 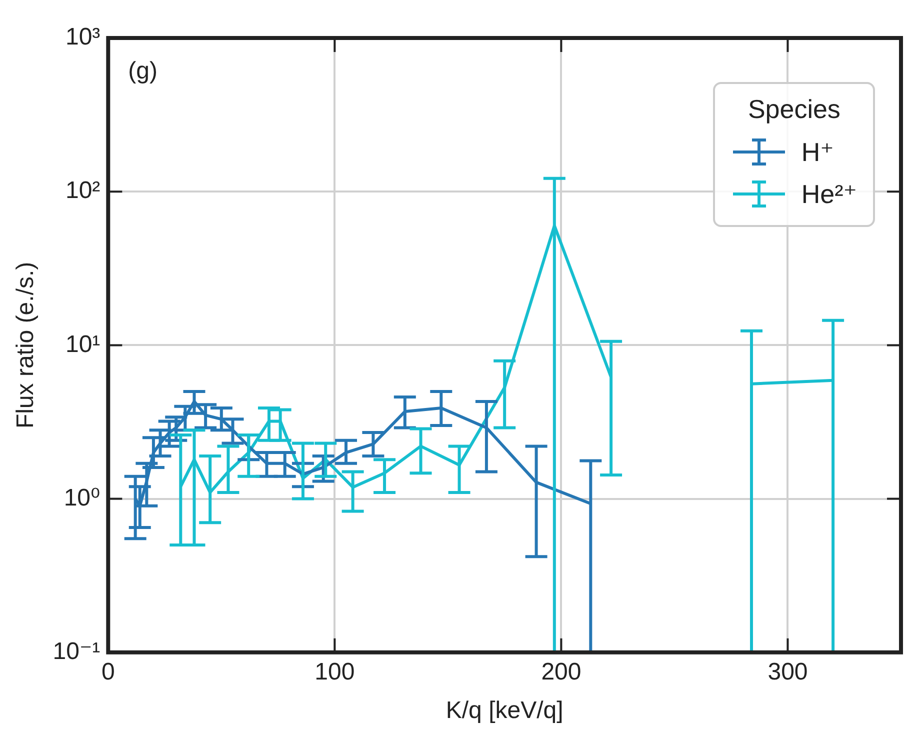 I want to click on x-axis-title: K/q [keV/q], so click(x=505, y=710).